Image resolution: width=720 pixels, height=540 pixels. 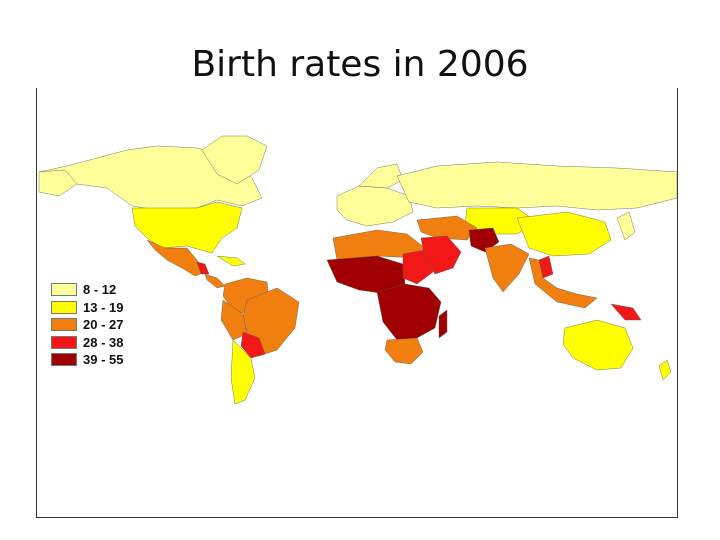 I want to click on region-southern-africa, so click(x=404, y=351).